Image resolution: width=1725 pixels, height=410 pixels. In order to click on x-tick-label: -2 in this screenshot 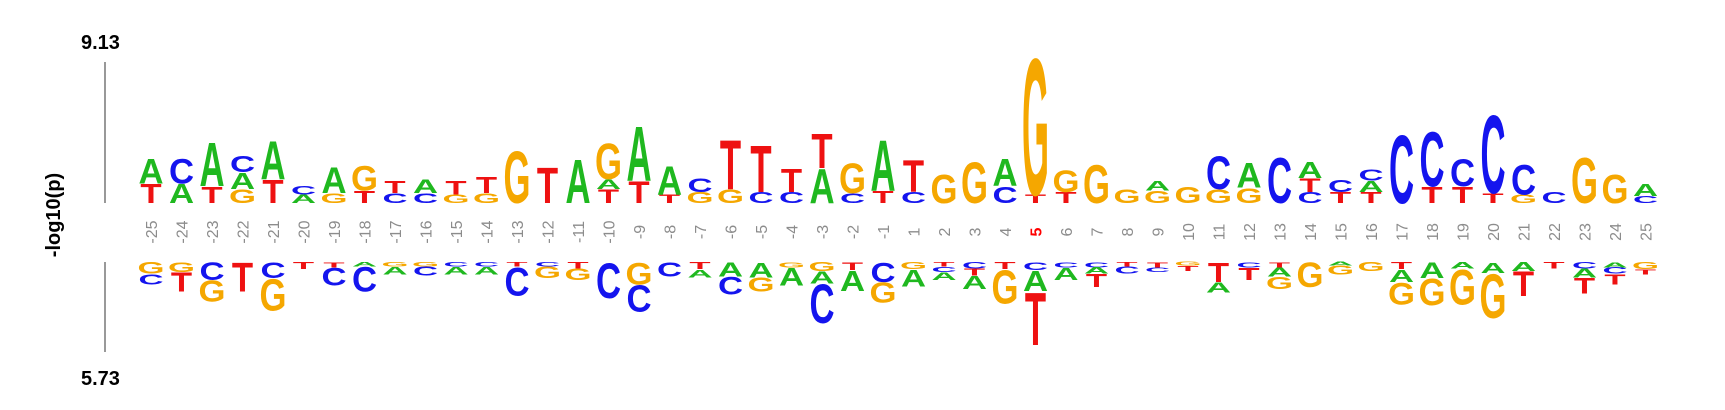, I will do `click(854, 232)`.